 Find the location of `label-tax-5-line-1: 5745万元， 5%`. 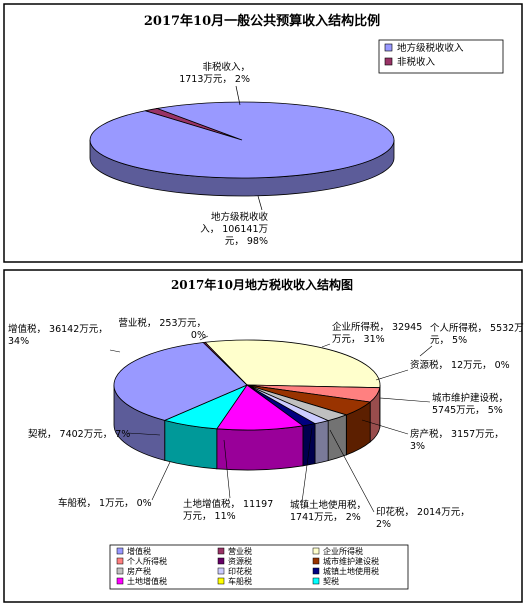

label-tax-5-line-1: 5745万元， 5% is located at coordinates (467, 410).